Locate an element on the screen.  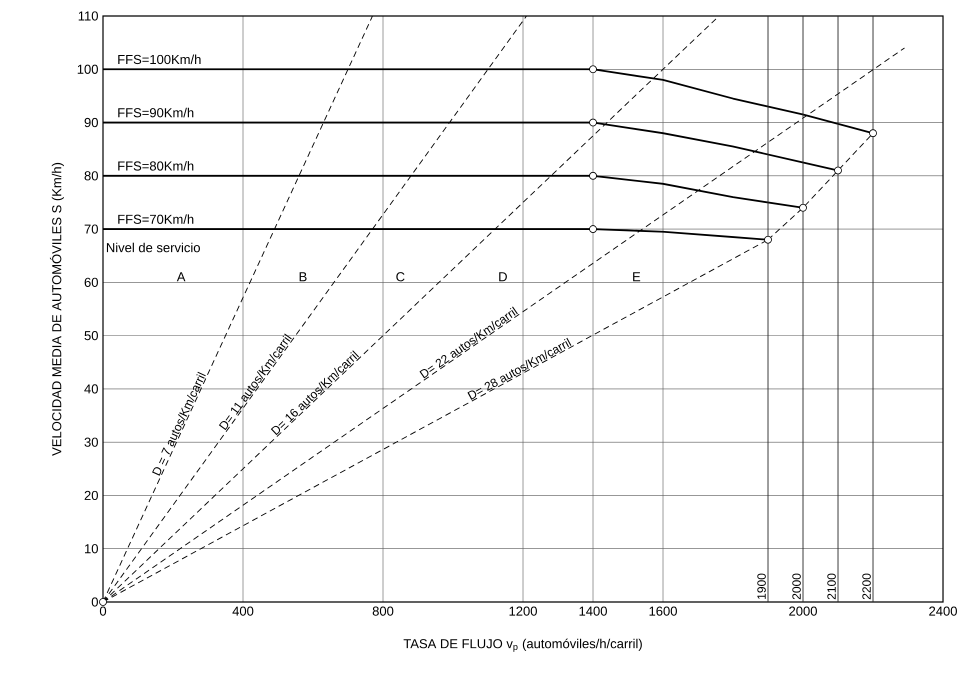
annotation: A is located at coordinates (181, 277).